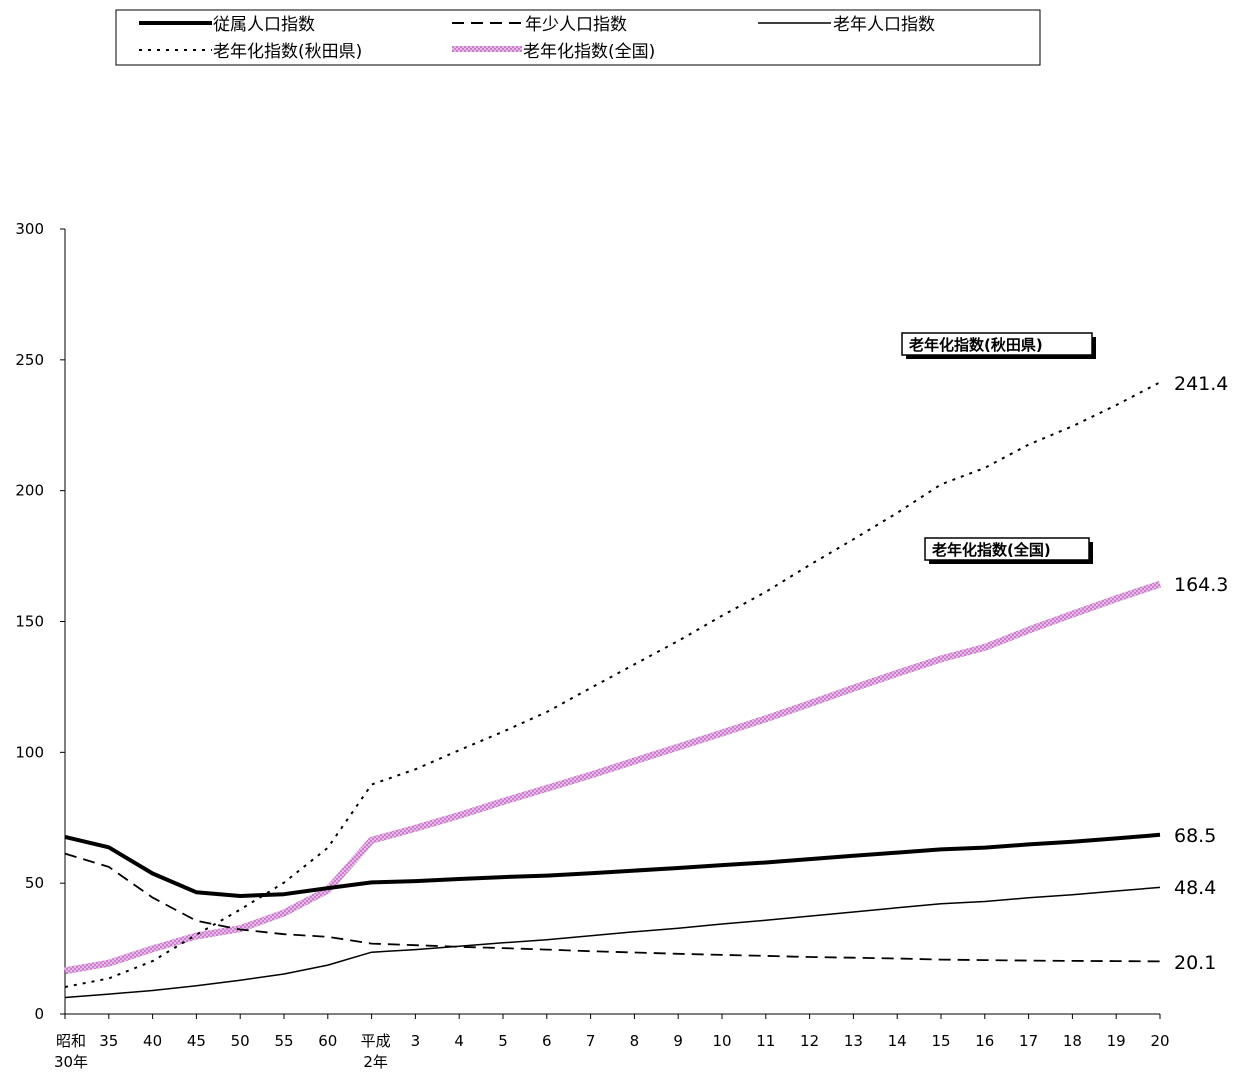 The height and width of the screenshot is (1073, 1234). Describe the element at coordinates (547, 1041) in the screenshot. I see `x-tick-label: 6` at that location.